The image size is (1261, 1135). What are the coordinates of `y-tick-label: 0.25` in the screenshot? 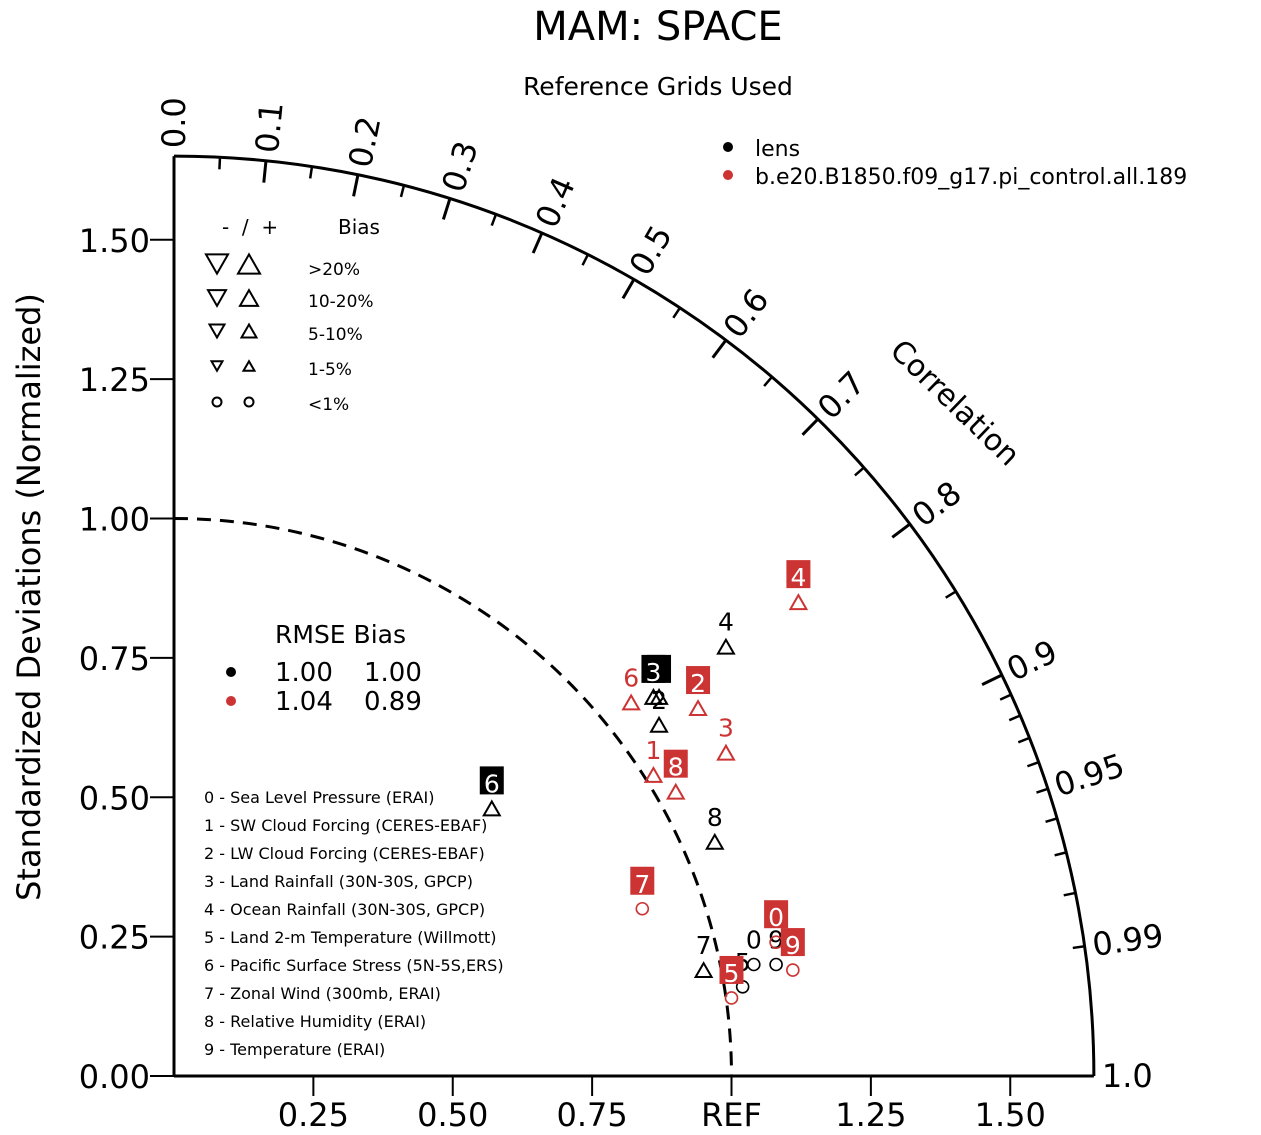 It's located at (114, 938).